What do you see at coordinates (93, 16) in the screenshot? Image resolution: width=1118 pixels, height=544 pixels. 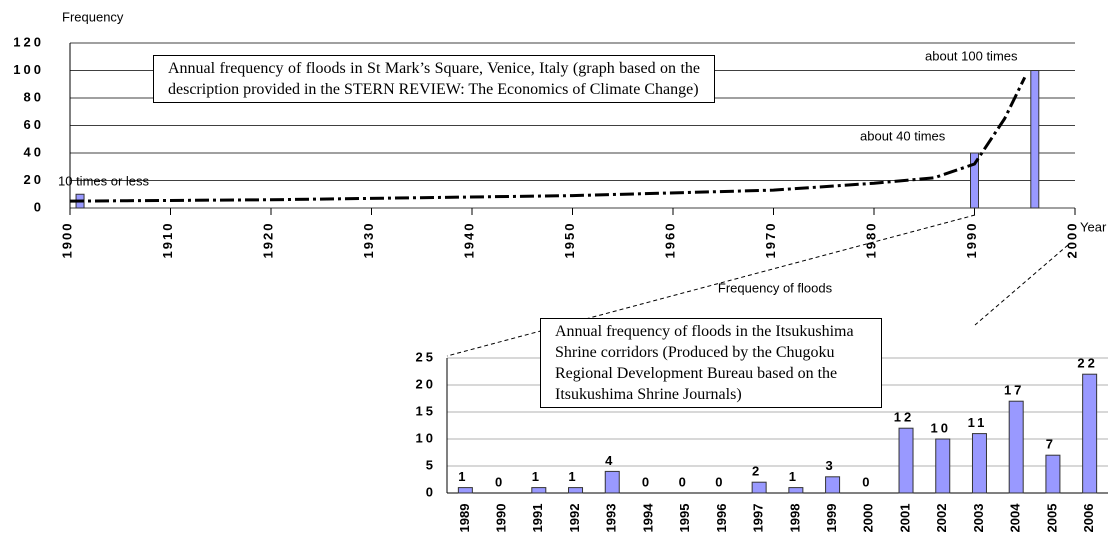 I see `y-axis-label: Frequency` at bounding box center [93, 16].